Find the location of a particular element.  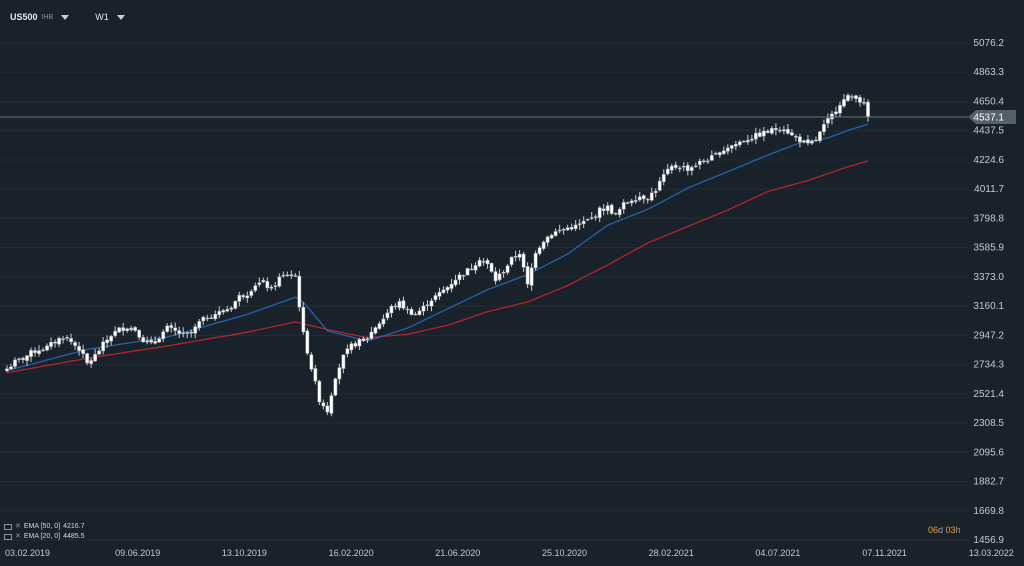

ema20-label: EMA [20, 0] is located at coordinates (42, 536).